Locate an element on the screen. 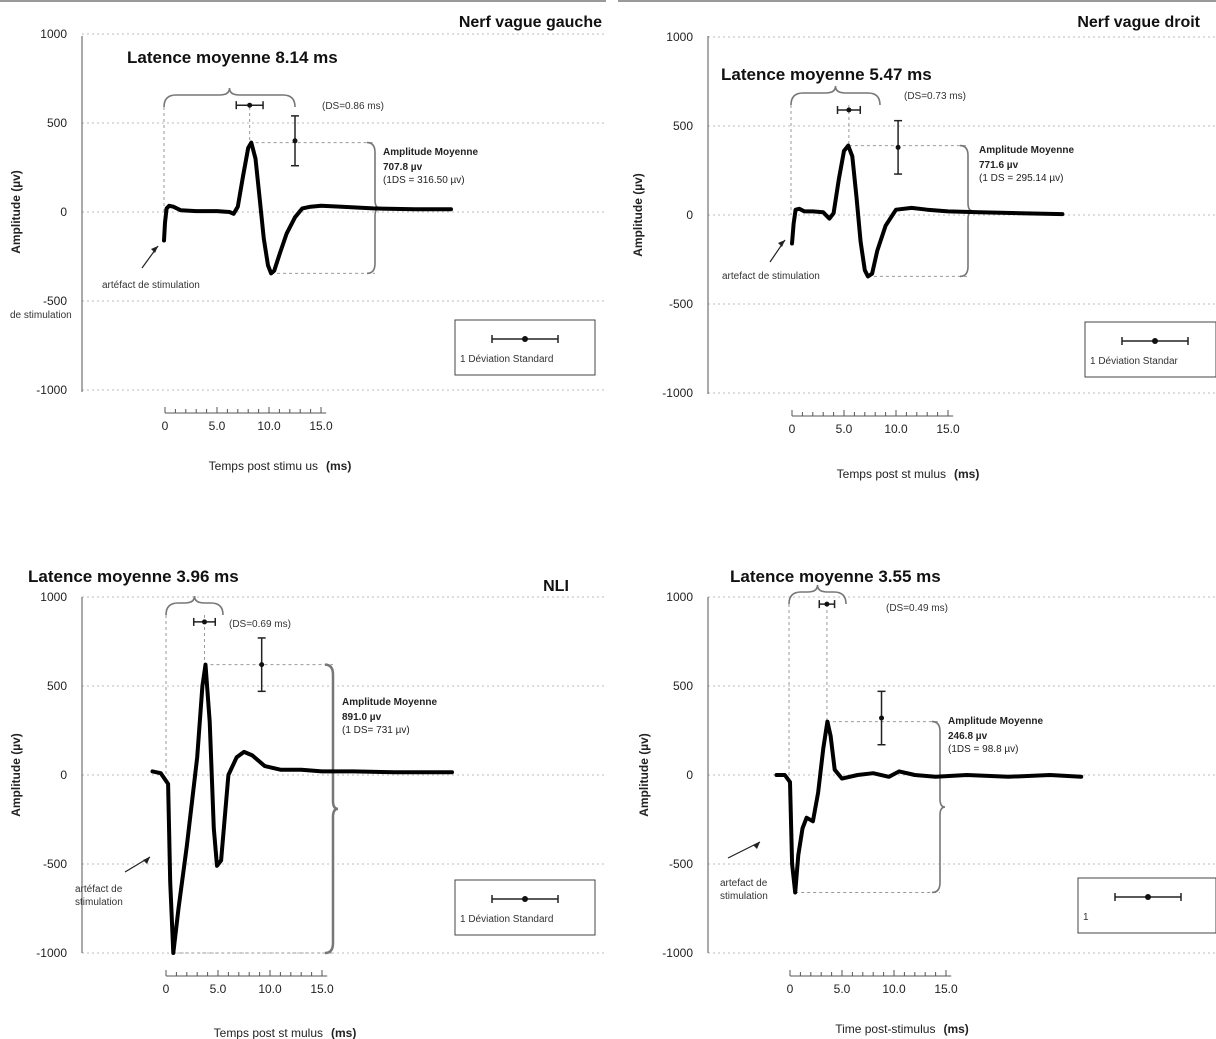 Image resolution: width=1216 pixels, height=1039 pixels. amplitude-sd: (1 DS= 731 µv) is located at coordinates (376, 730).